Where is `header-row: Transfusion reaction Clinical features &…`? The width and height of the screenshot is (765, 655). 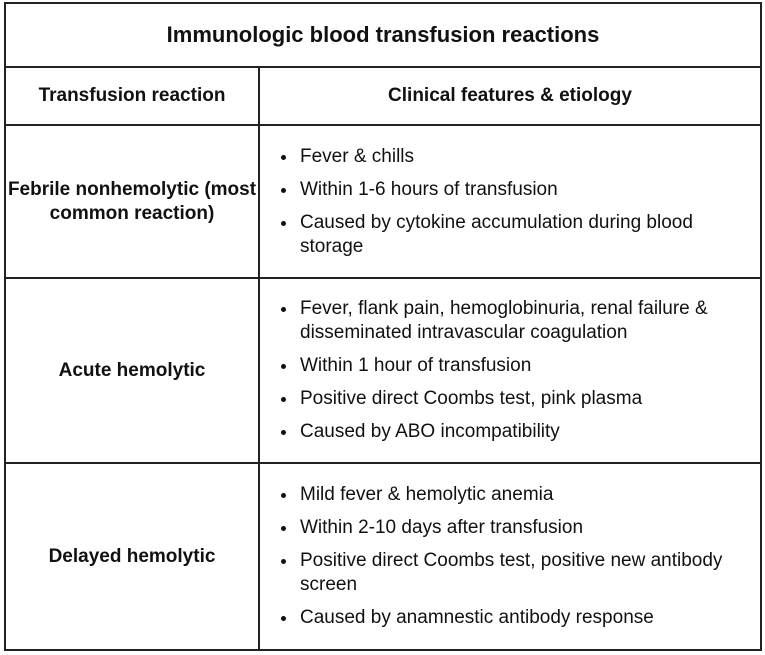 header-row: Transfusion reaction Clinical features &… is located at coordinates (383, 96).